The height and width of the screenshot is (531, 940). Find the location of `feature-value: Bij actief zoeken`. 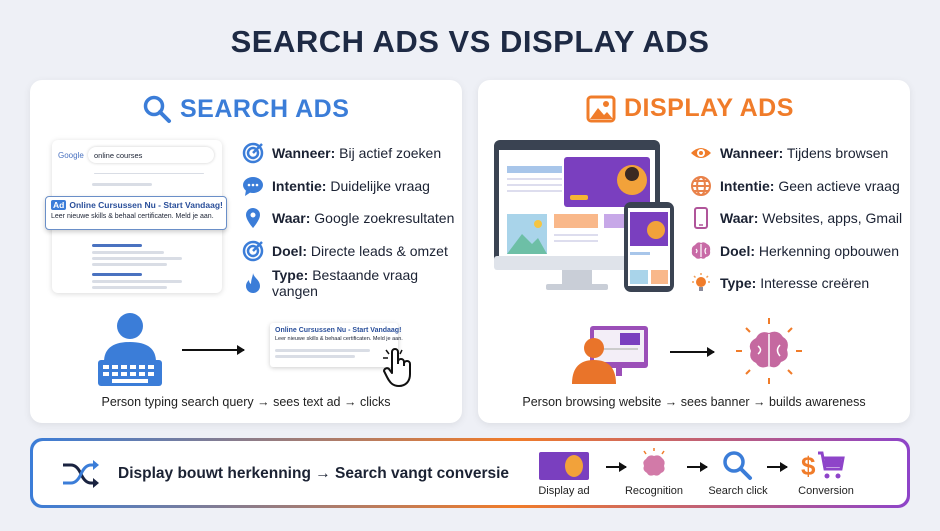

feature-value: Bij actief zoeken is located at coordinates (390, 153).